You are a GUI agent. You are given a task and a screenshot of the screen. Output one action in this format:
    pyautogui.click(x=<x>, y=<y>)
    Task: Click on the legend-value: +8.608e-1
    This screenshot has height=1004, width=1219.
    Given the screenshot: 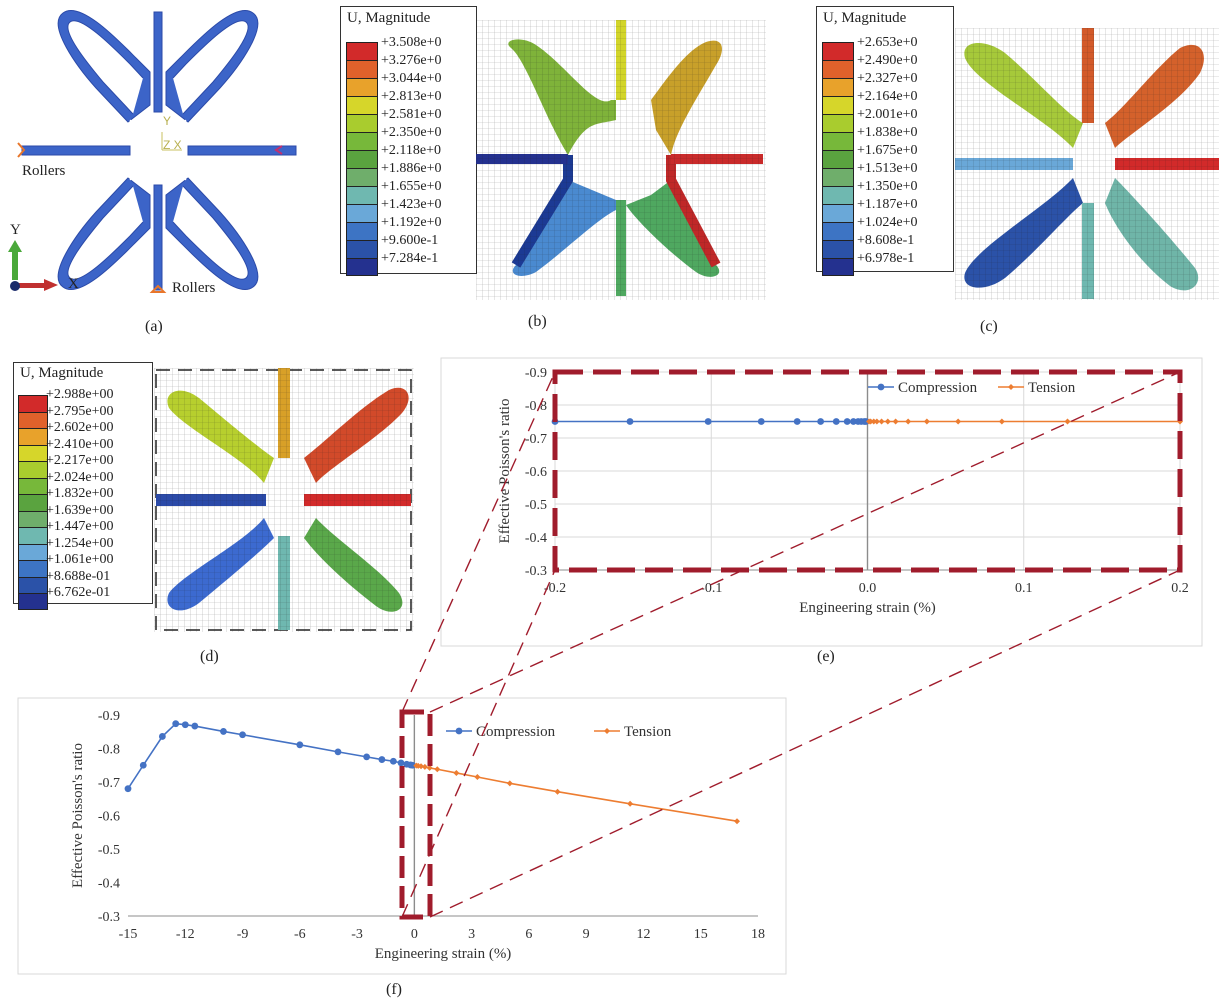 What is the action you would take?
    pyautogui.click(x=886, y=240)
    